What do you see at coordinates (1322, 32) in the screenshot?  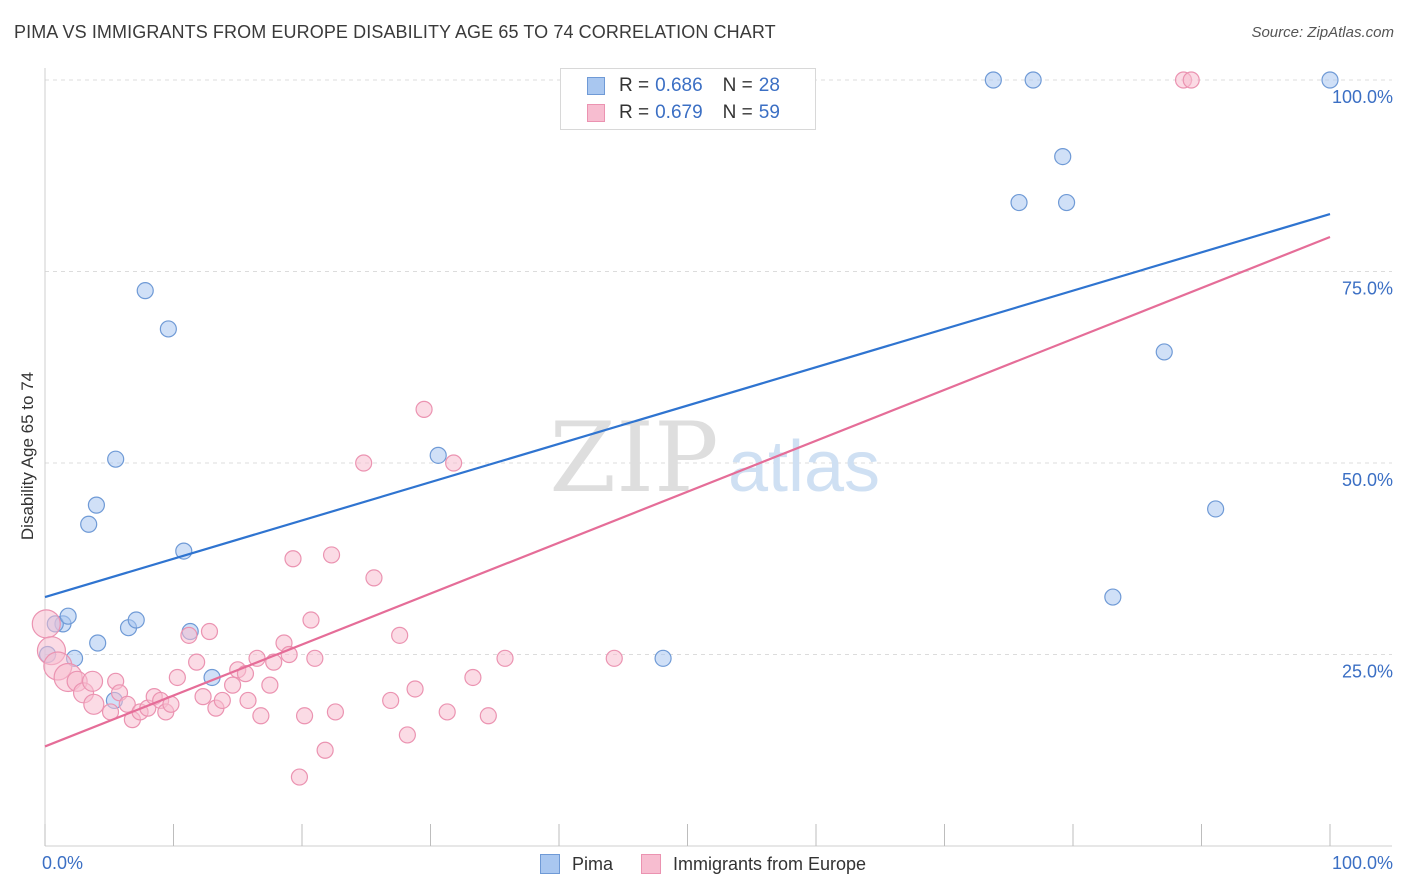 I see `source-label: Source: ZipAtlas.com` at bounding box center [1322, 32].